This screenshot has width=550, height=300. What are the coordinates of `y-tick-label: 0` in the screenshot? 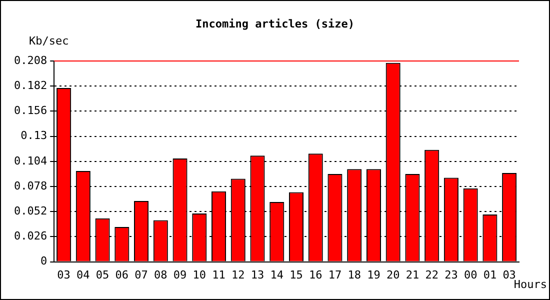 It's located at (44, 261).